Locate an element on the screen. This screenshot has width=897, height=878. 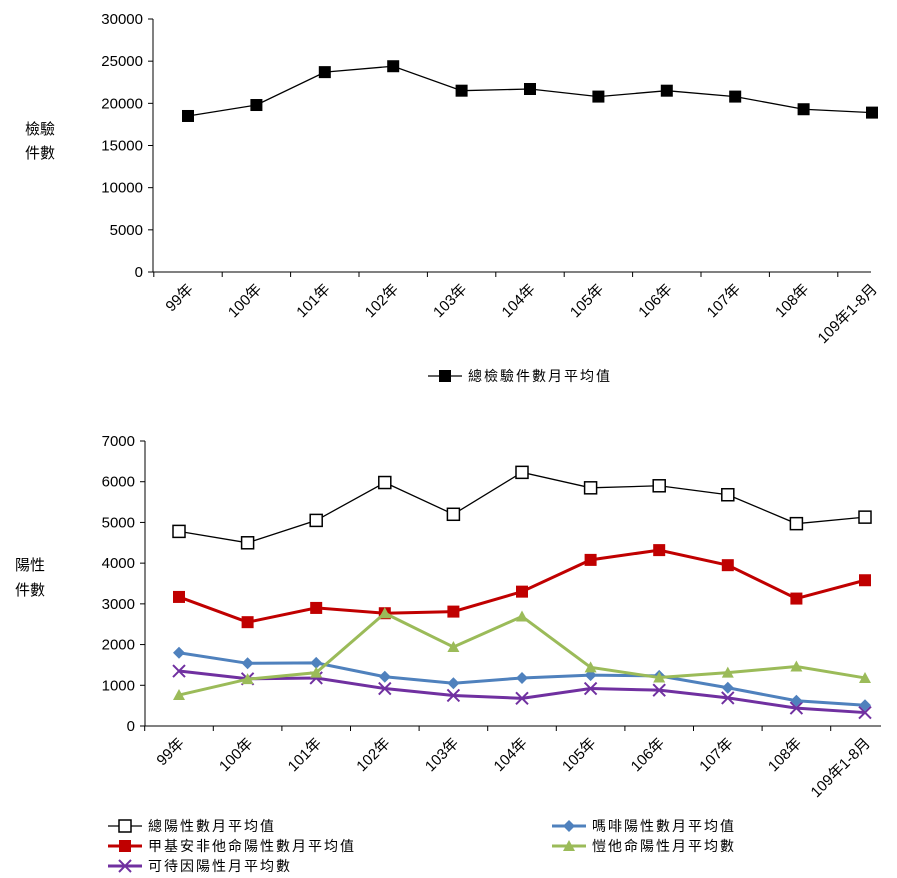
y-tick-label: 3000 is located at coordinates (118, 604).